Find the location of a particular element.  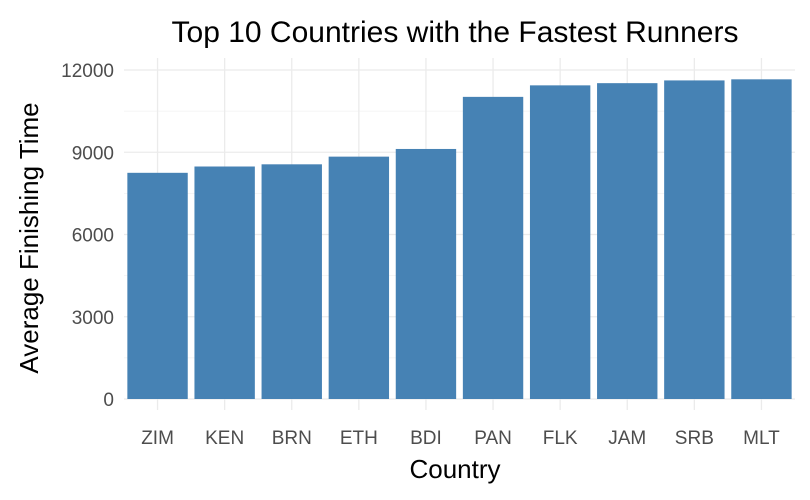

bar-jam is located at coordinates (627, 241).